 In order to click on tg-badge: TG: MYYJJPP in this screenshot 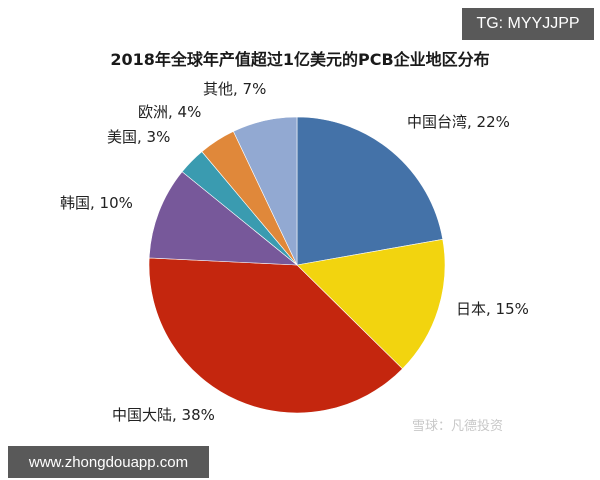, I will do `click(528, 24)`.